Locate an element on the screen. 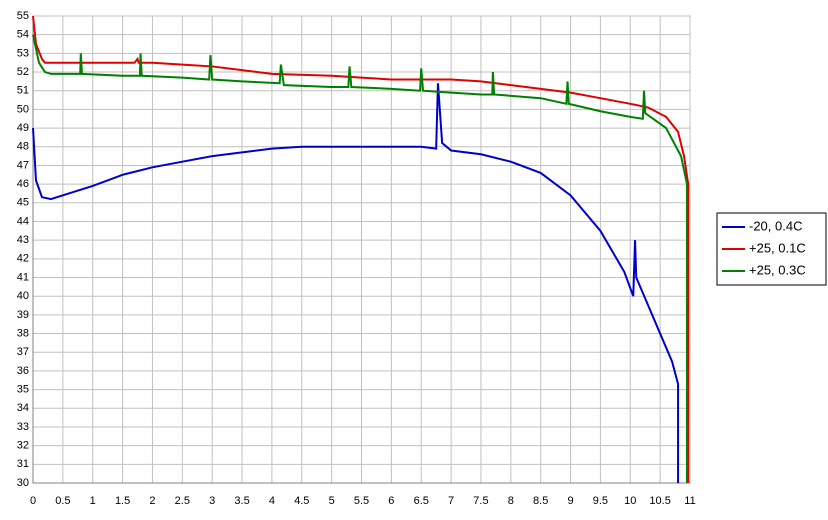  x-tick-label: 2.5 is located at coordinates (182, 501).